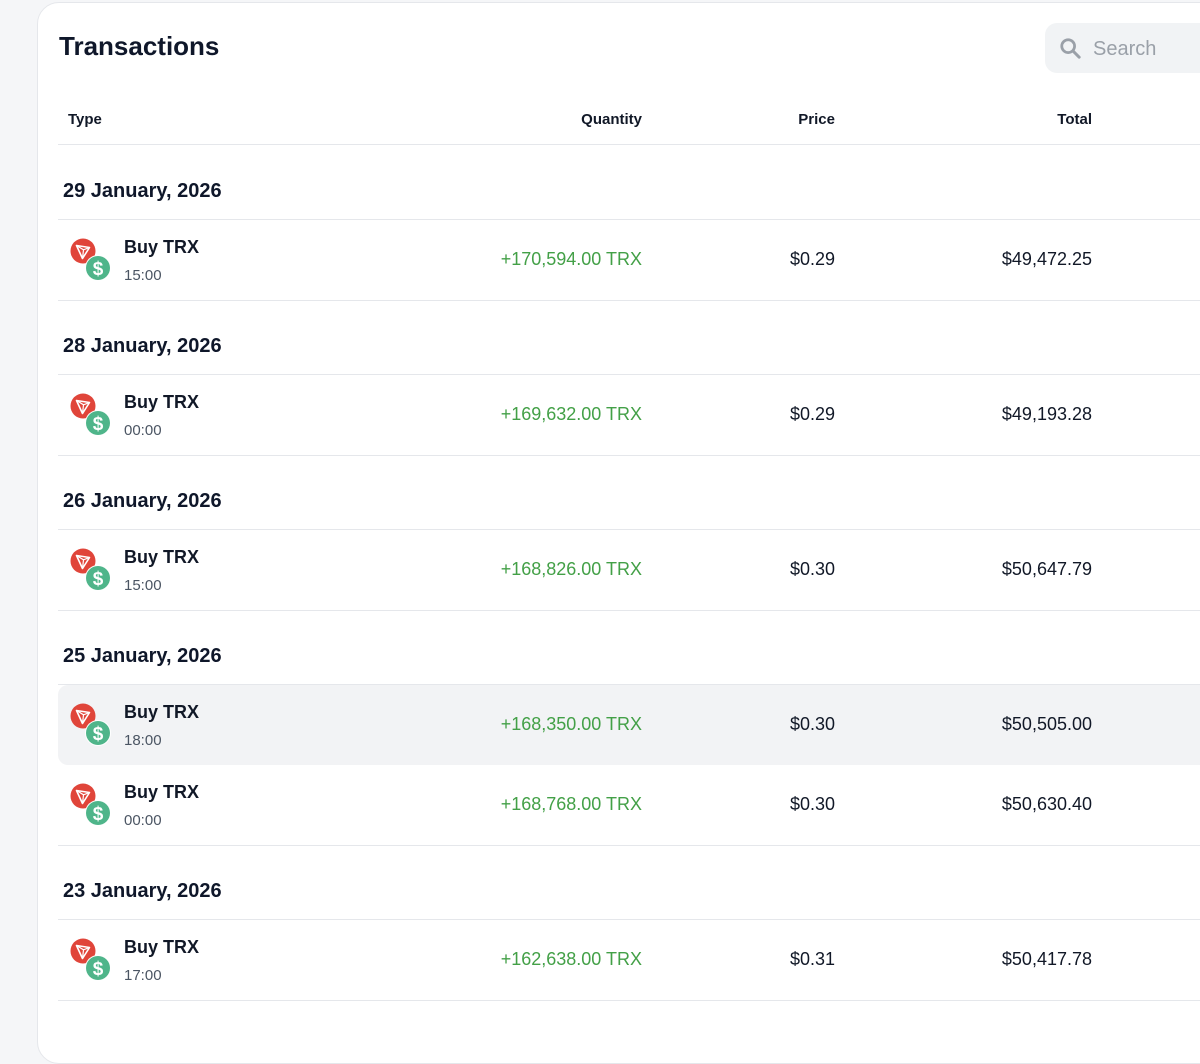 Image resolution: width=1200 pixels, height=1064 pixels. Describe the element at coordinates (571, 569) in the screenshot. I see `transaction-quantity: +168,826.00 TRX` at that location.